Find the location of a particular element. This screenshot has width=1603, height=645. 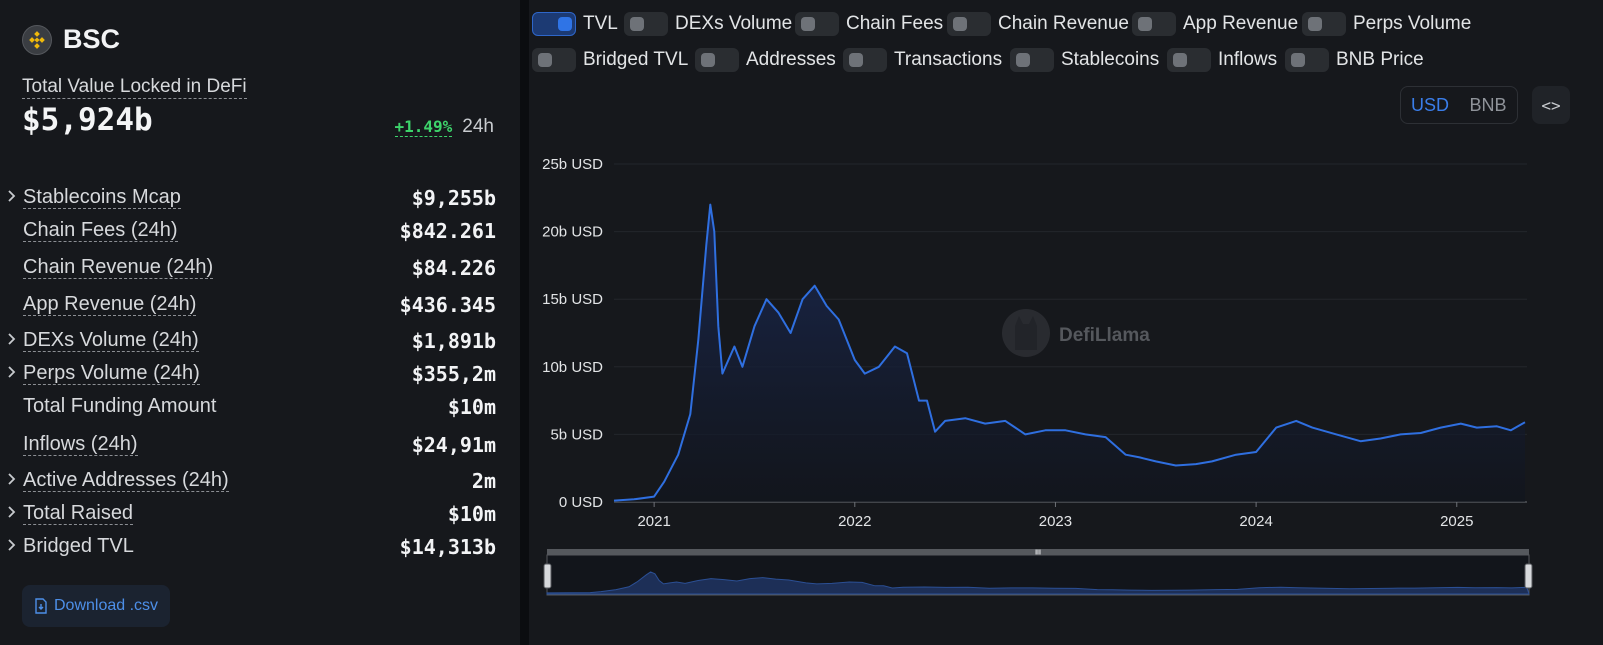

metric-label: Inflows (24h) is located at coordinates (80, 444).